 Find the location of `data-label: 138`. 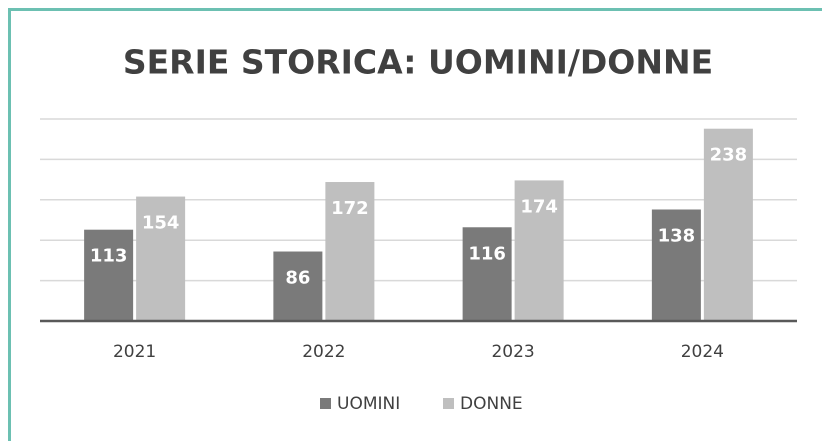

data-label: 138 is located at coordinates (677, 235).